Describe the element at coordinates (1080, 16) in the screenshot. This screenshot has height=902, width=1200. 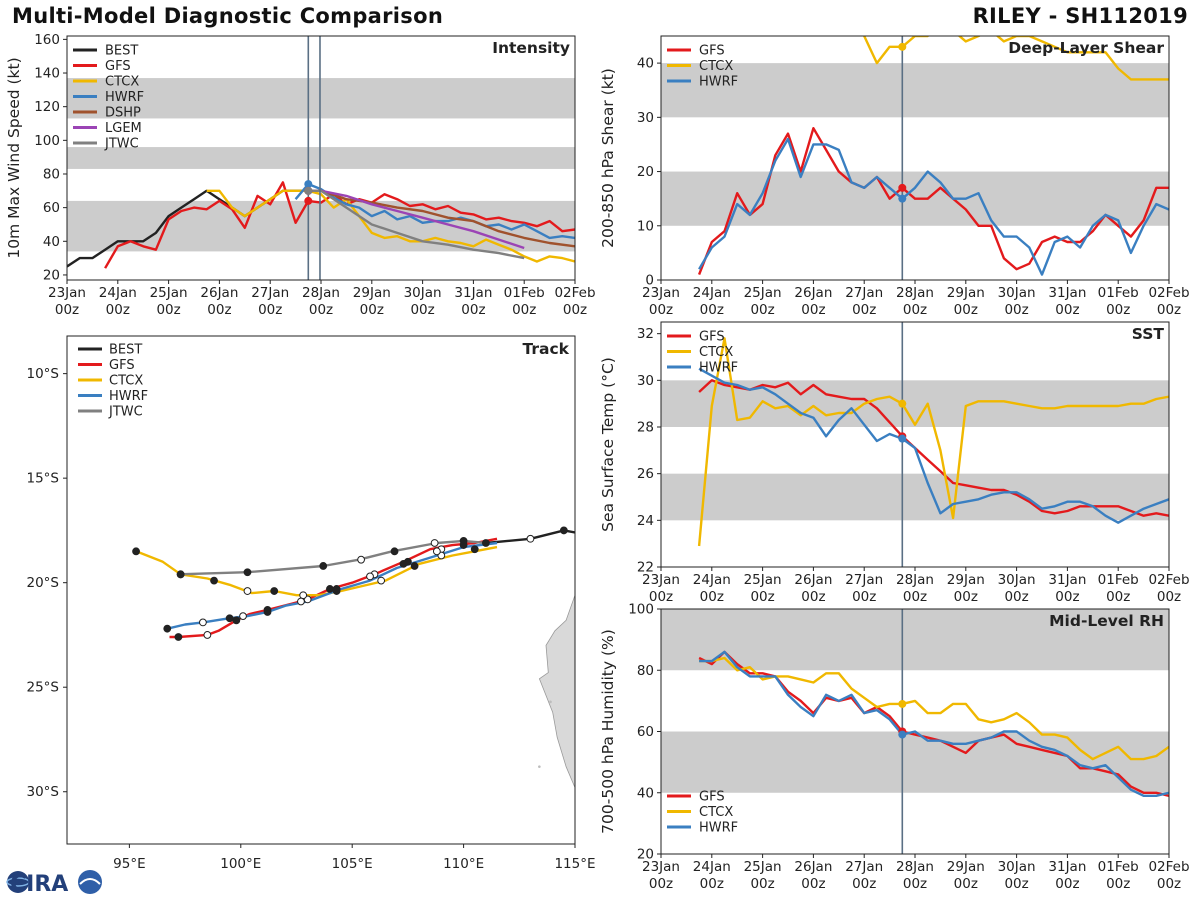
I see `storm-id: RILEY - SH112019` at that location.